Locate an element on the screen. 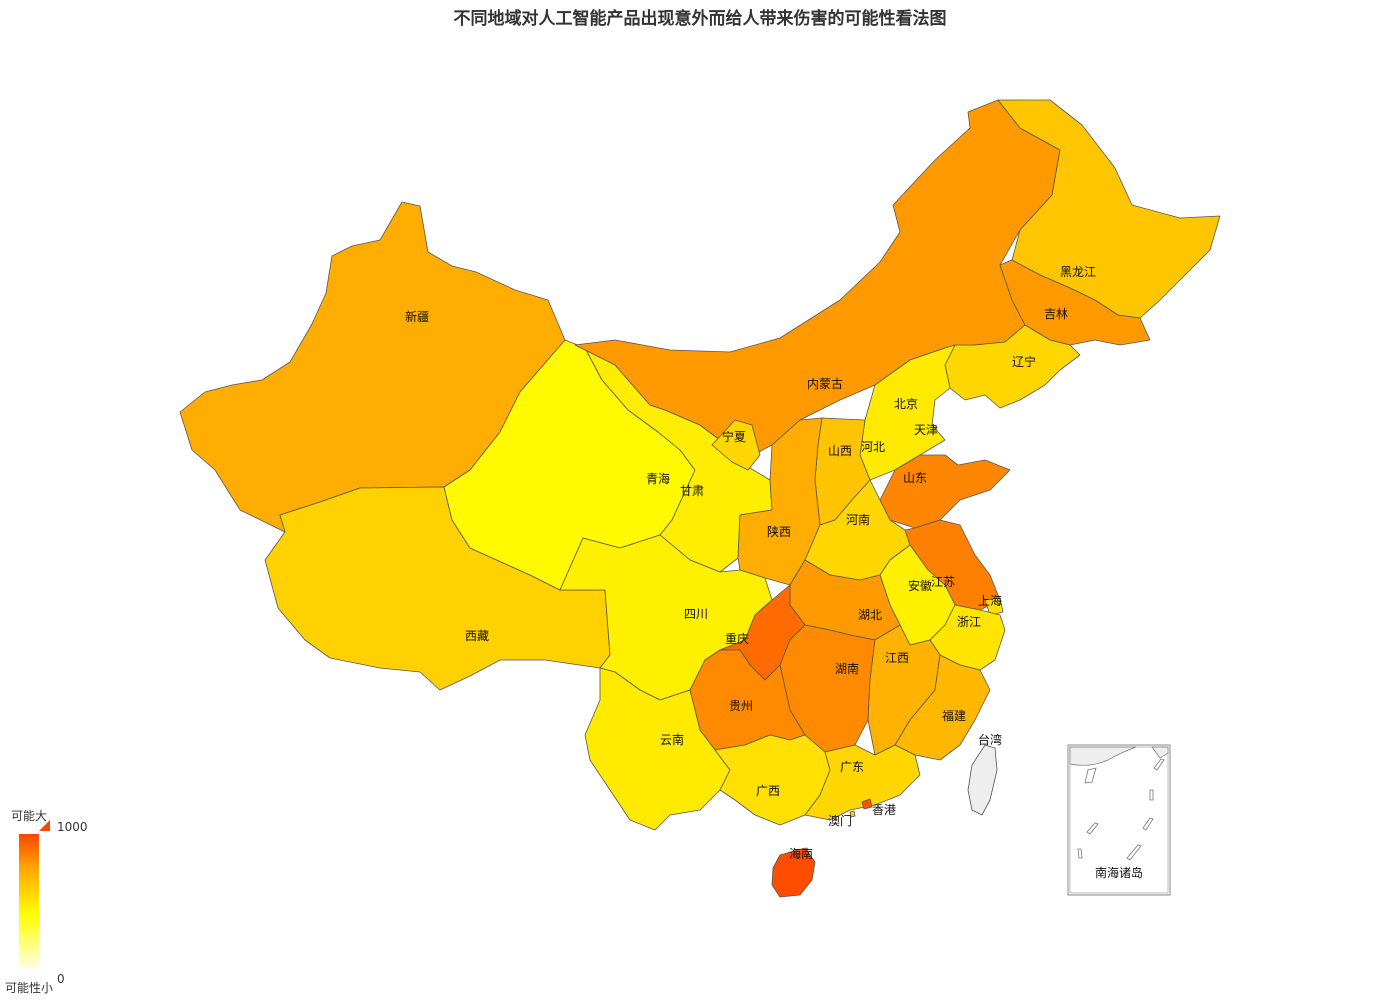  province-label-shanghai: 上海 is located at coordinates (990, 600).